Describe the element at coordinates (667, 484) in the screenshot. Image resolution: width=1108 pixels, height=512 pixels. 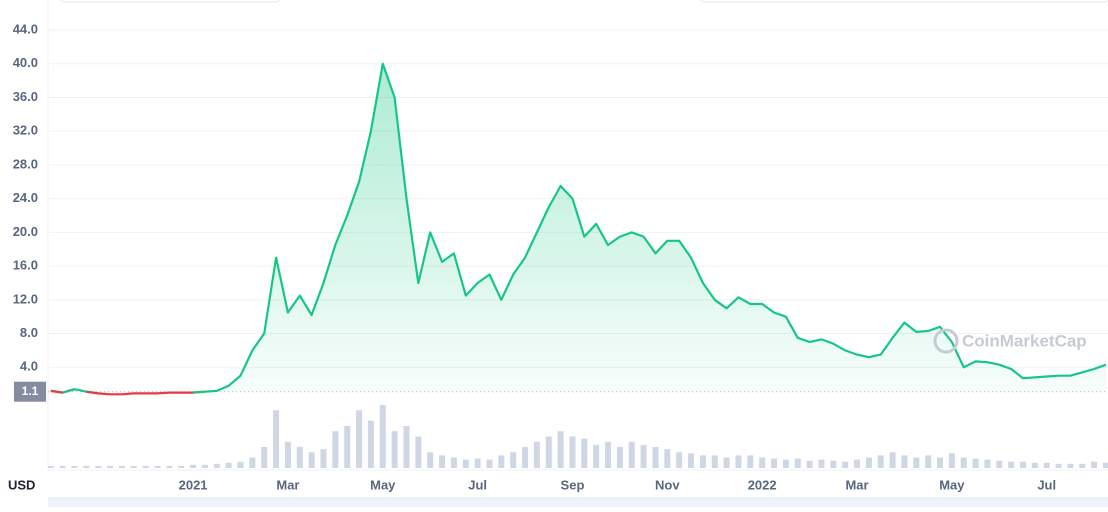
I see `x-tick-label: Nov` at that location.